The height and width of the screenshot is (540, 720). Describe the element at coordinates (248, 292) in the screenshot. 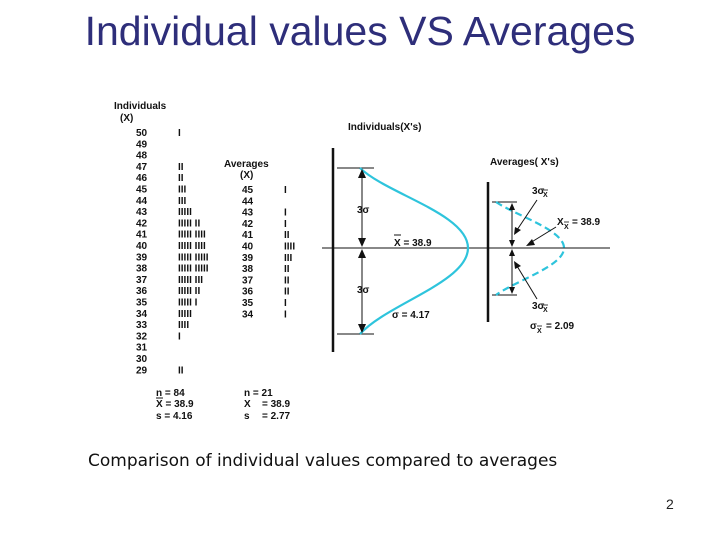

I see `averages-scale-value: 36` at that location.